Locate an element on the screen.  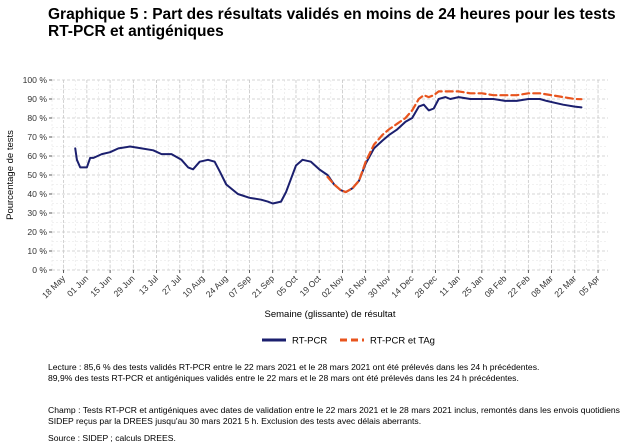
y-tick-label: 10 % is located at coordinates (37, 251).